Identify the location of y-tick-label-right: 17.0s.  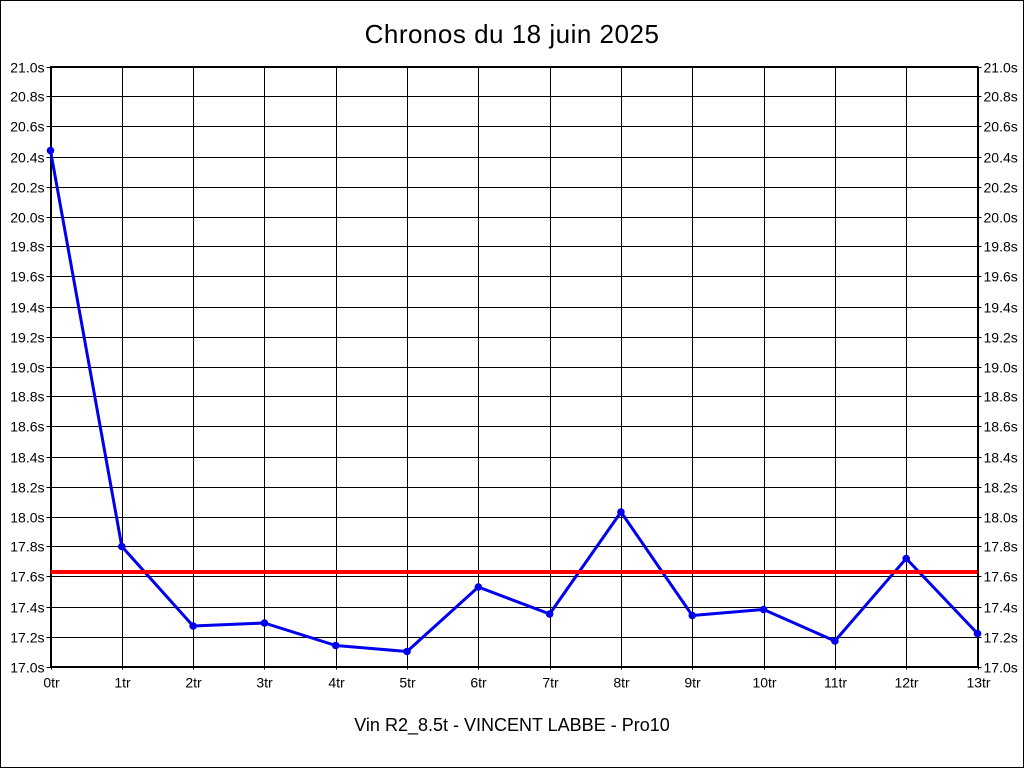
(1001, 668).